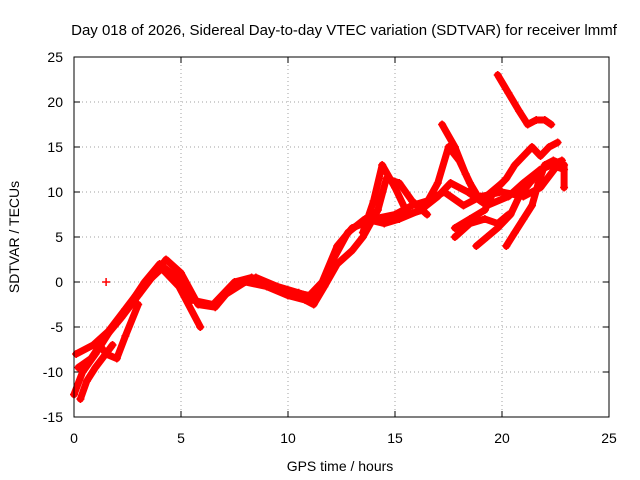 Image resolution: width=640 pixels, height=480 pixels. Describe the element at coordinates (57, 327) in the screenshot. I see `y-tick-label: -5` at that location.